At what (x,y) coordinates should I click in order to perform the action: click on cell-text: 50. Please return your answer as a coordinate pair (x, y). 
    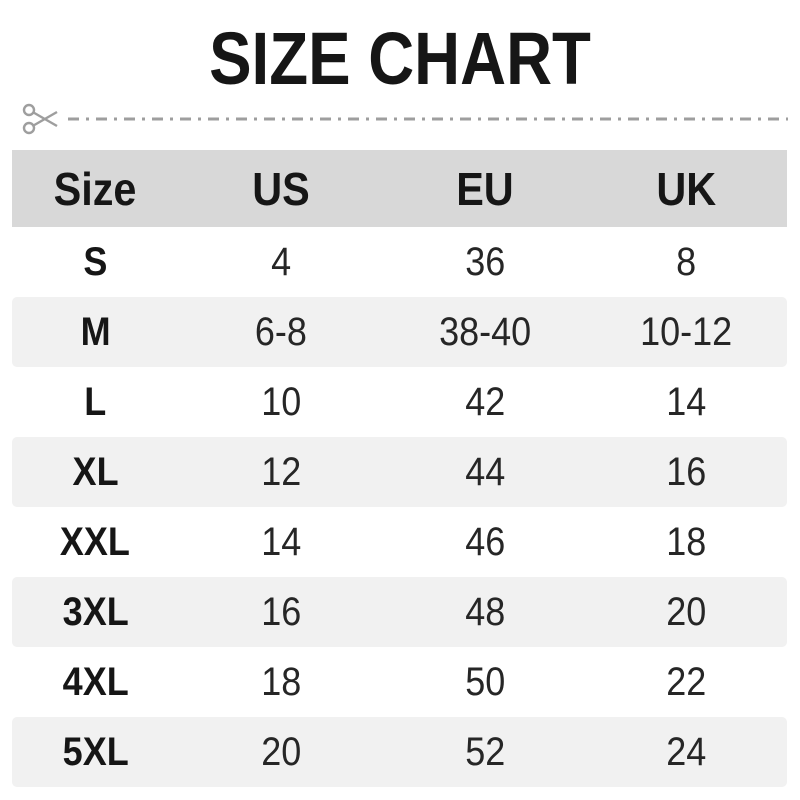
    Looking at the image, I should click on (484, 681).